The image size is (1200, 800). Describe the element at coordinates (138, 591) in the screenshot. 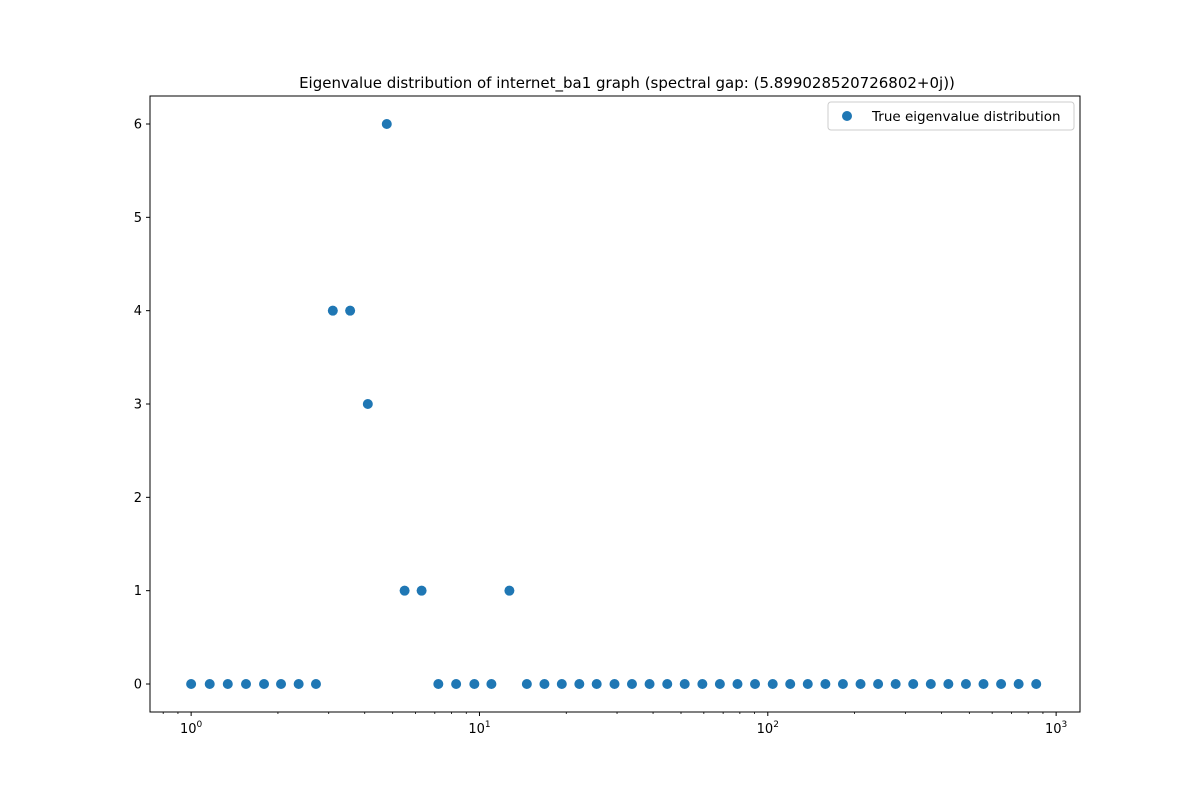

I see `y-tick-label: 1` at that location.